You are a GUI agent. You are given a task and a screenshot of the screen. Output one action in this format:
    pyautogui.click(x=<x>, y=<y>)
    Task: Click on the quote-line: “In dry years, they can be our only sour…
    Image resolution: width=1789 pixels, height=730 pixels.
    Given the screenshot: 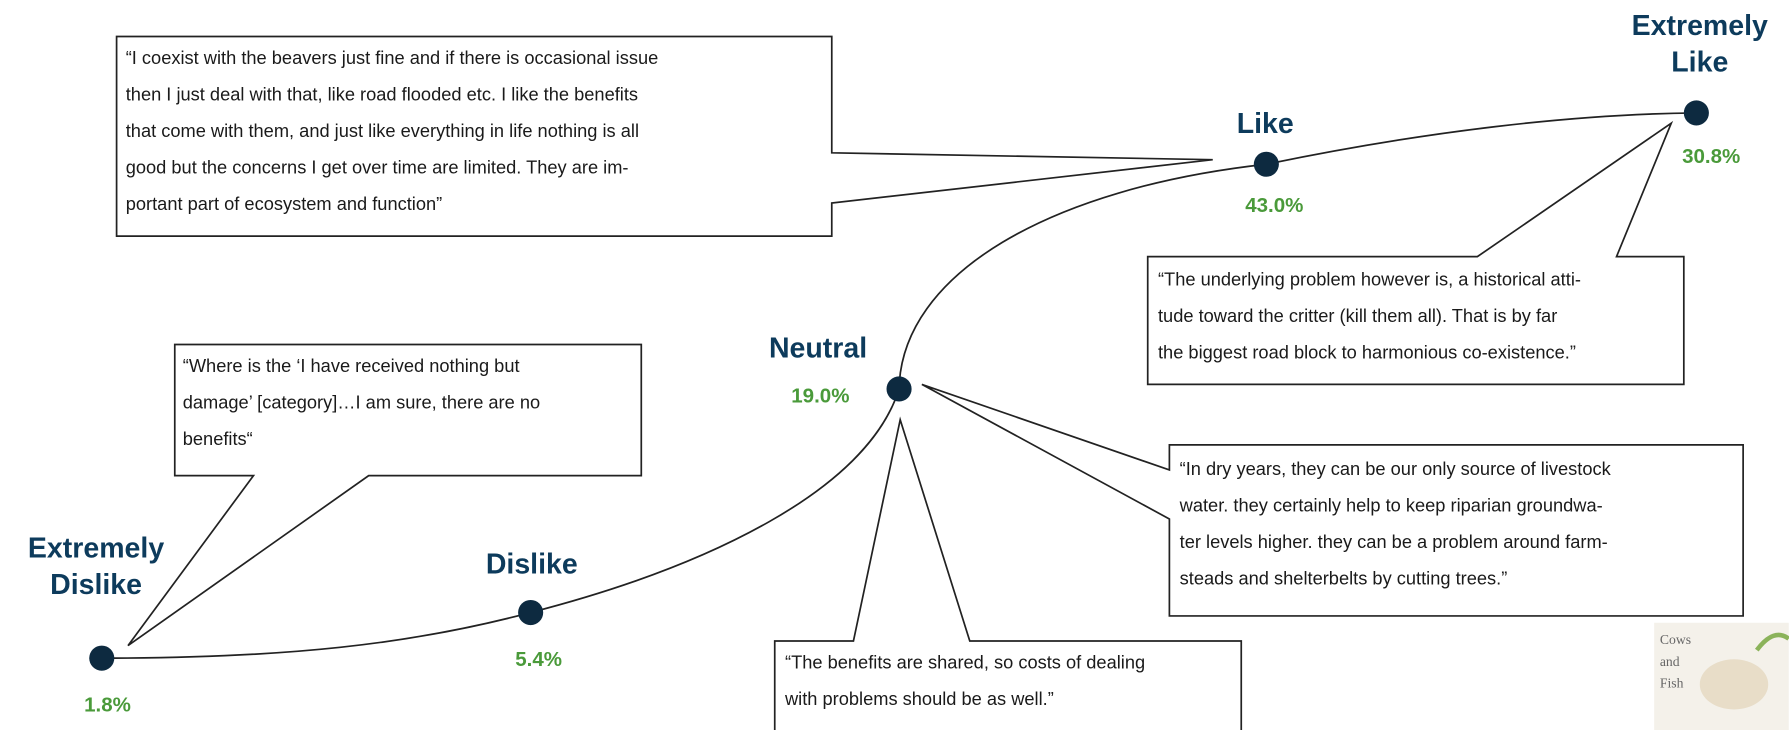 What is the action you would take?
    pyautogui.click(x=1396, y=468)
    